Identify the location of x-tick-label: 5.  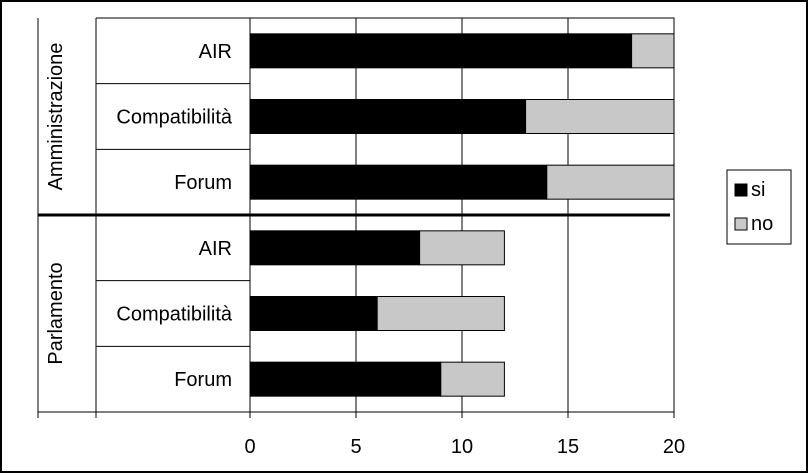
(355, 447).